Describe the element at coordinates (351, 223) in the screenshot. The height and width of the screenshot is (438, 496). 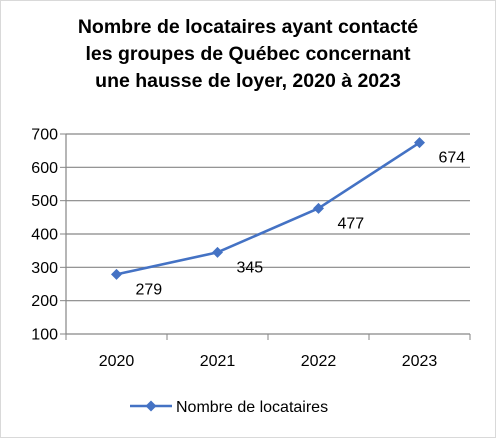
I see `data-label: 477` at that location.